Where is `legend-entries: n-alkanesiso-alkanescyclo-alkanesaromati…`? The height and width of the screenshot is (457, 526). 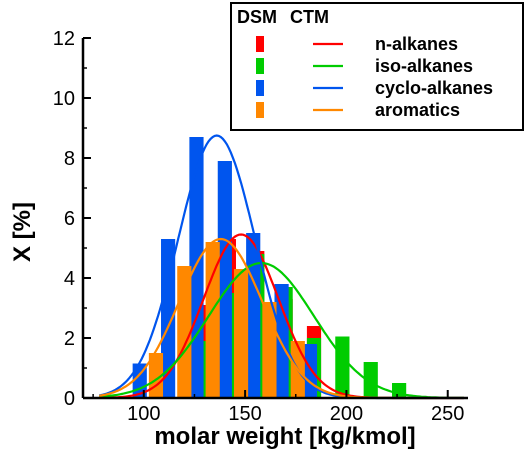 legend-entries: n-alkanesiso-alkanescyclo-alkanesaromati… is located at coordinates (374, 77).